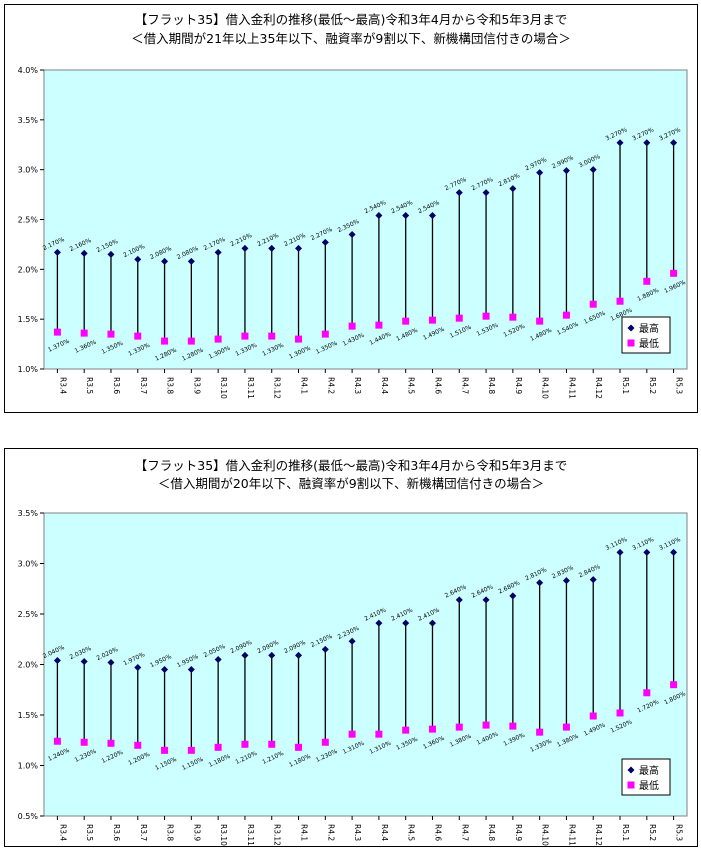 The image size is (701, 851). What do you see at coordinates (464, 385) in the screenshot?
I see `chart-1-x-tick-label: R4.7` at bounding box center [464, 385].